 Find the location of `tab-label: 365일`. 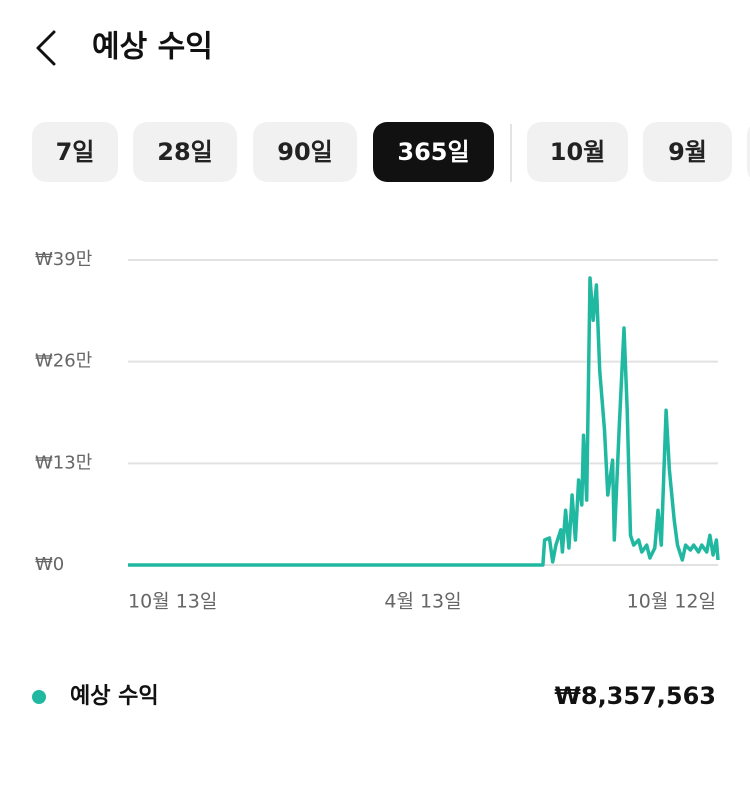

tab-label: 365일 is located at coordinates (433, 152).